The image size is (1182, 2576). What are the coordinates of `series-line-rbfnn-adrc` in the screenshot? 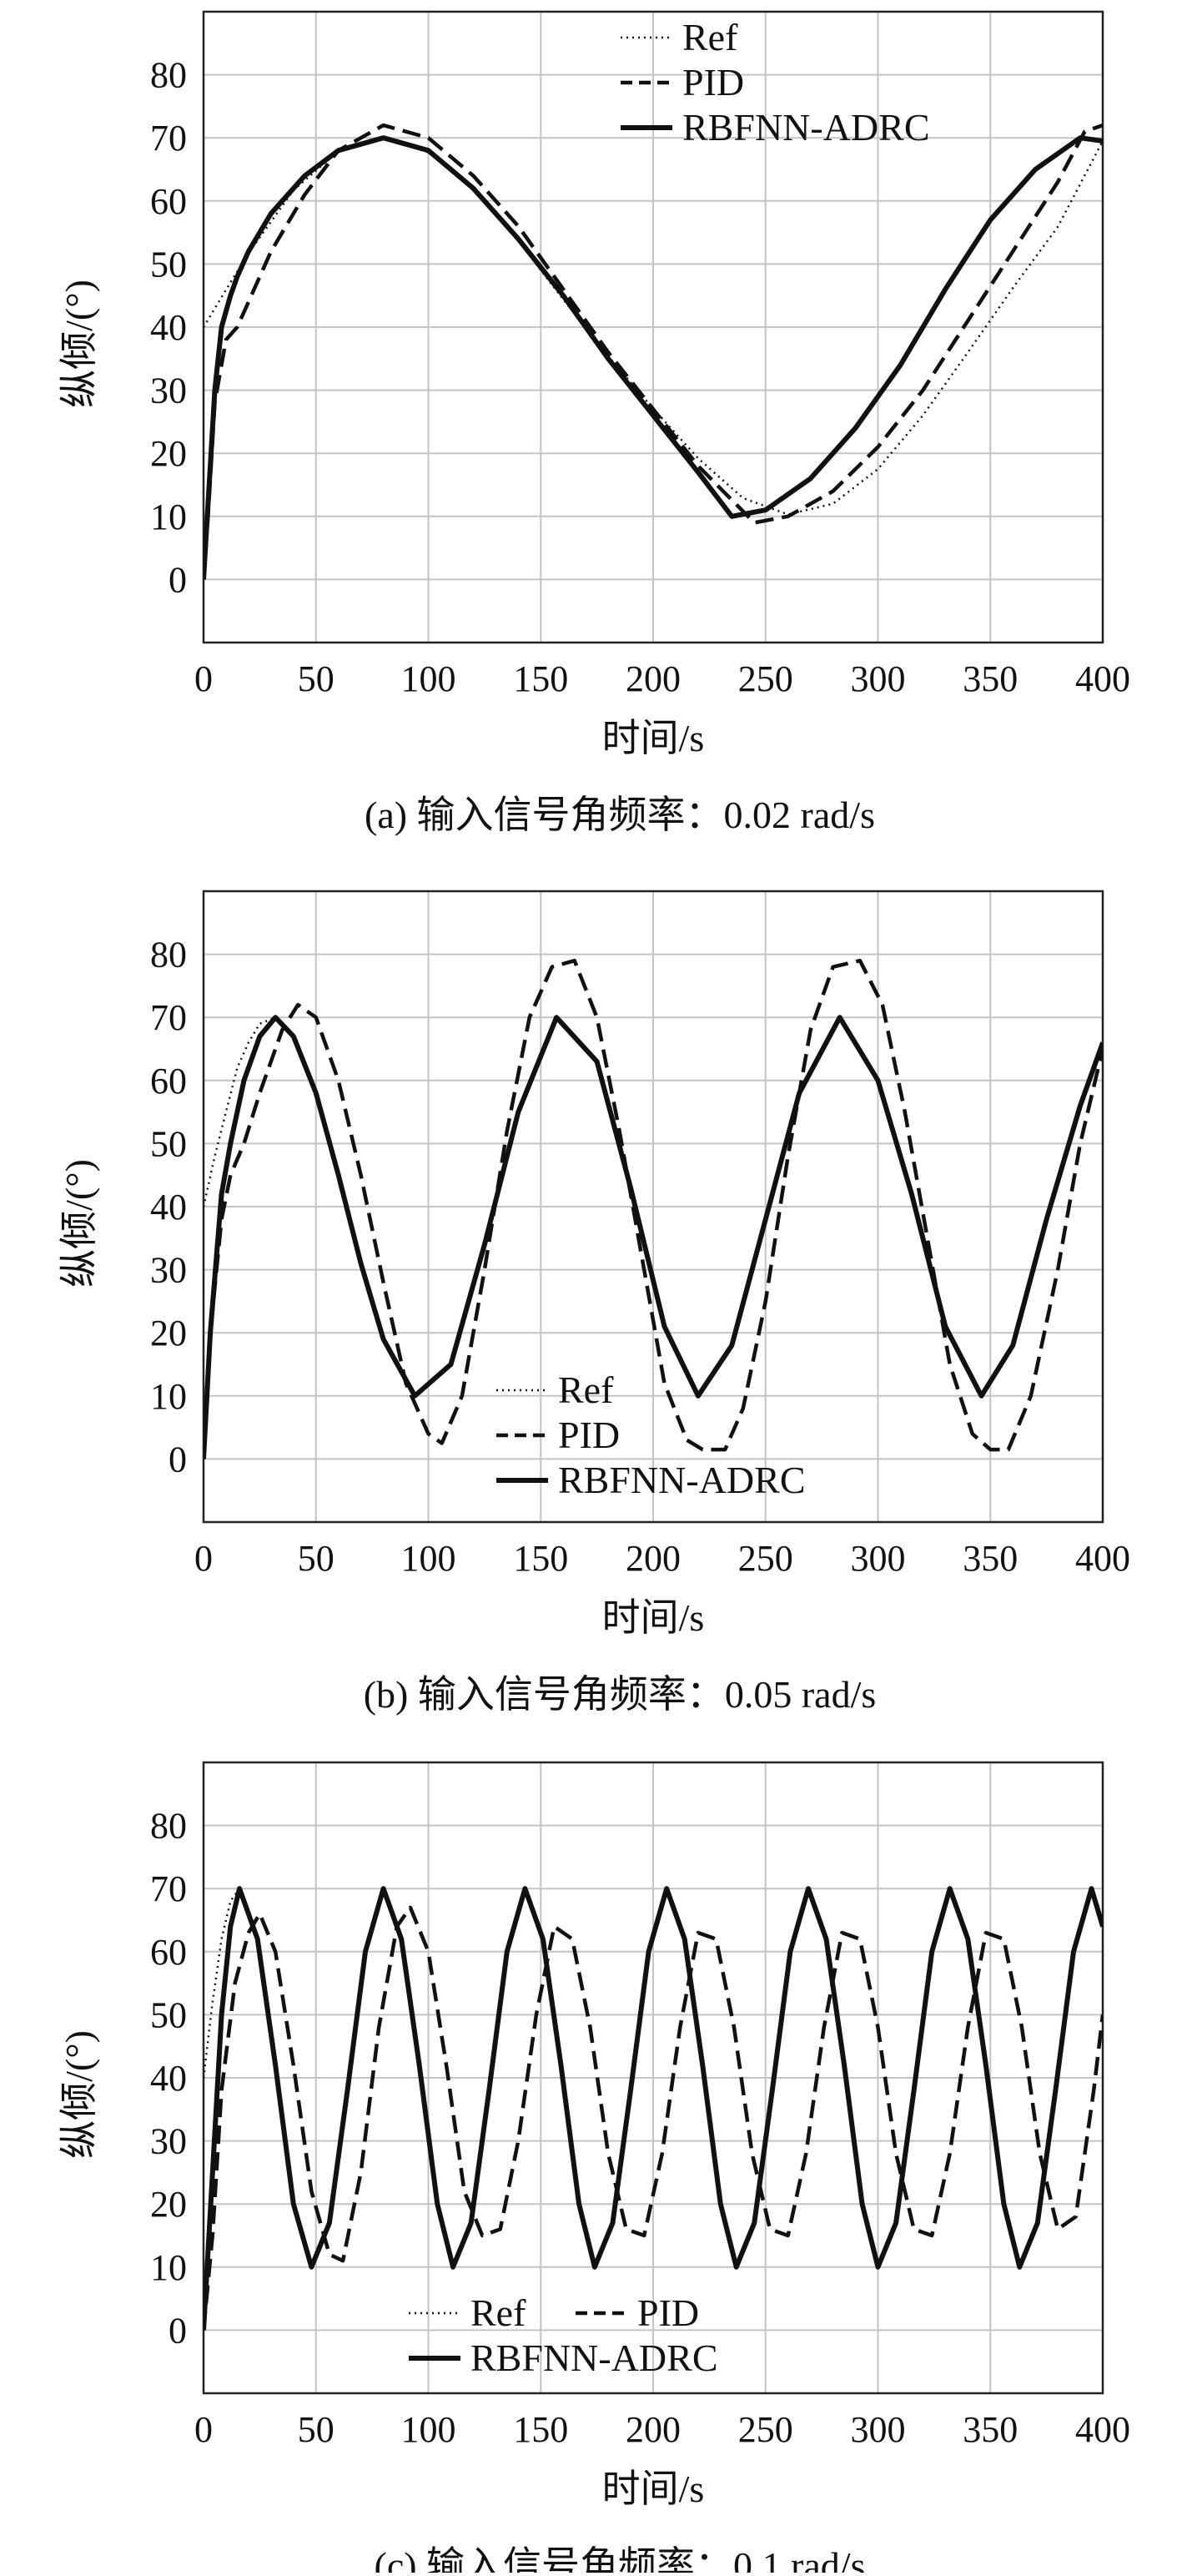 It's located at (653, 358).